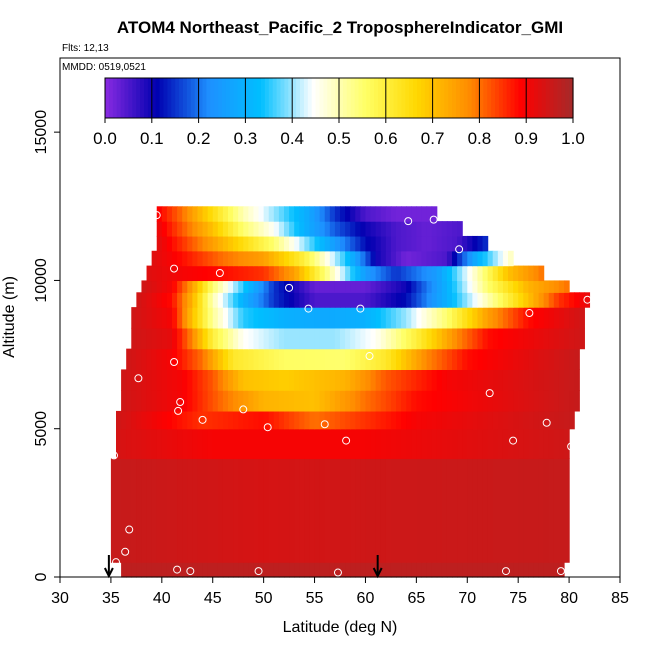 This screenshot has width=650, height=650. I want to click on y-axis-label: Altitude (m), so click(9, 317).